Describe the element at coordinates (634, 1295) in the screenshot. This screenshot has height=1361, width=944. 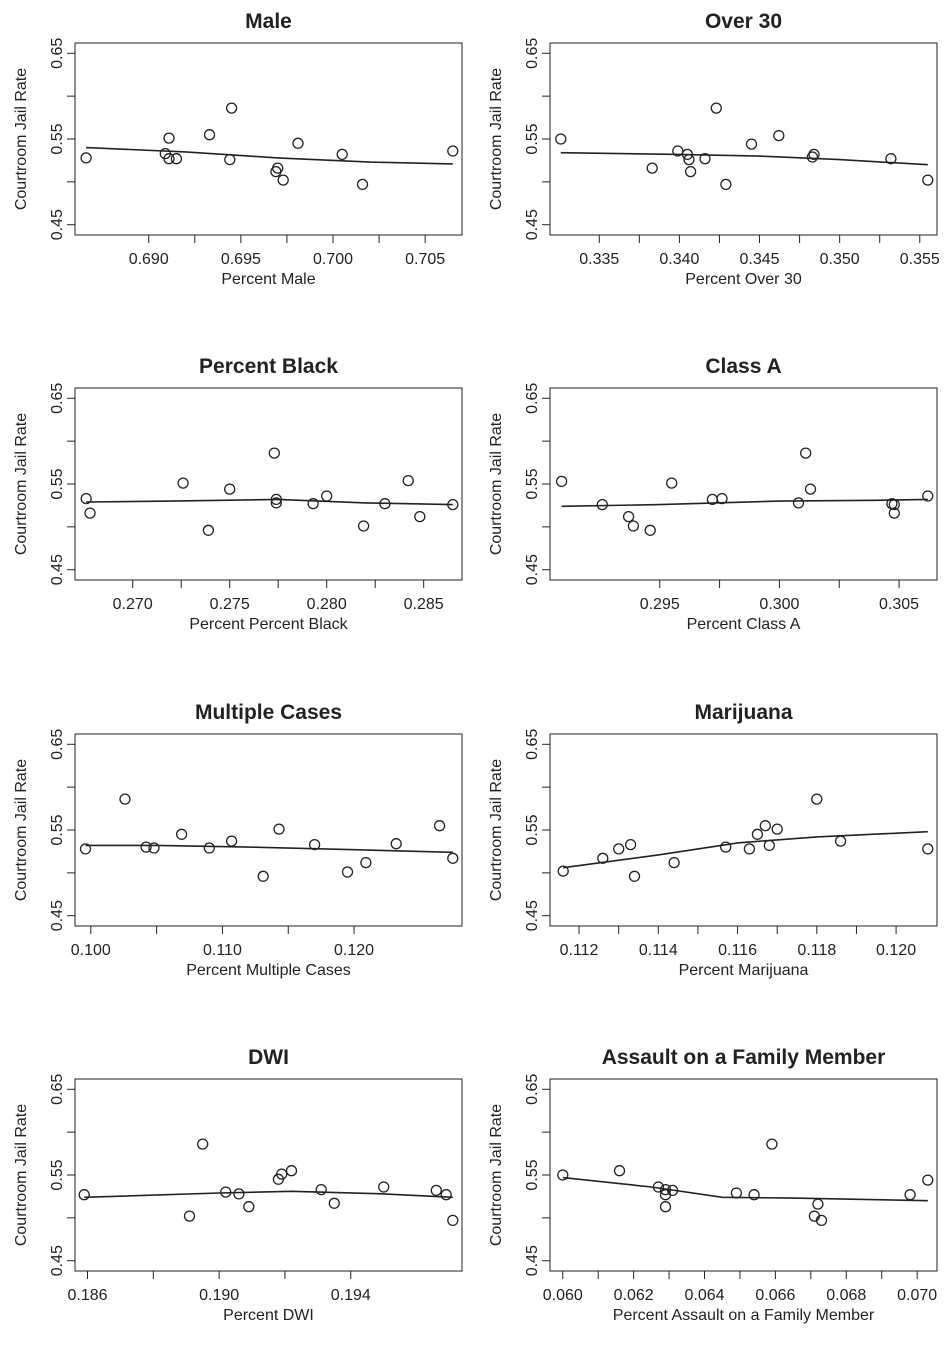
I see `x-tick-label: 0.062` at that location.